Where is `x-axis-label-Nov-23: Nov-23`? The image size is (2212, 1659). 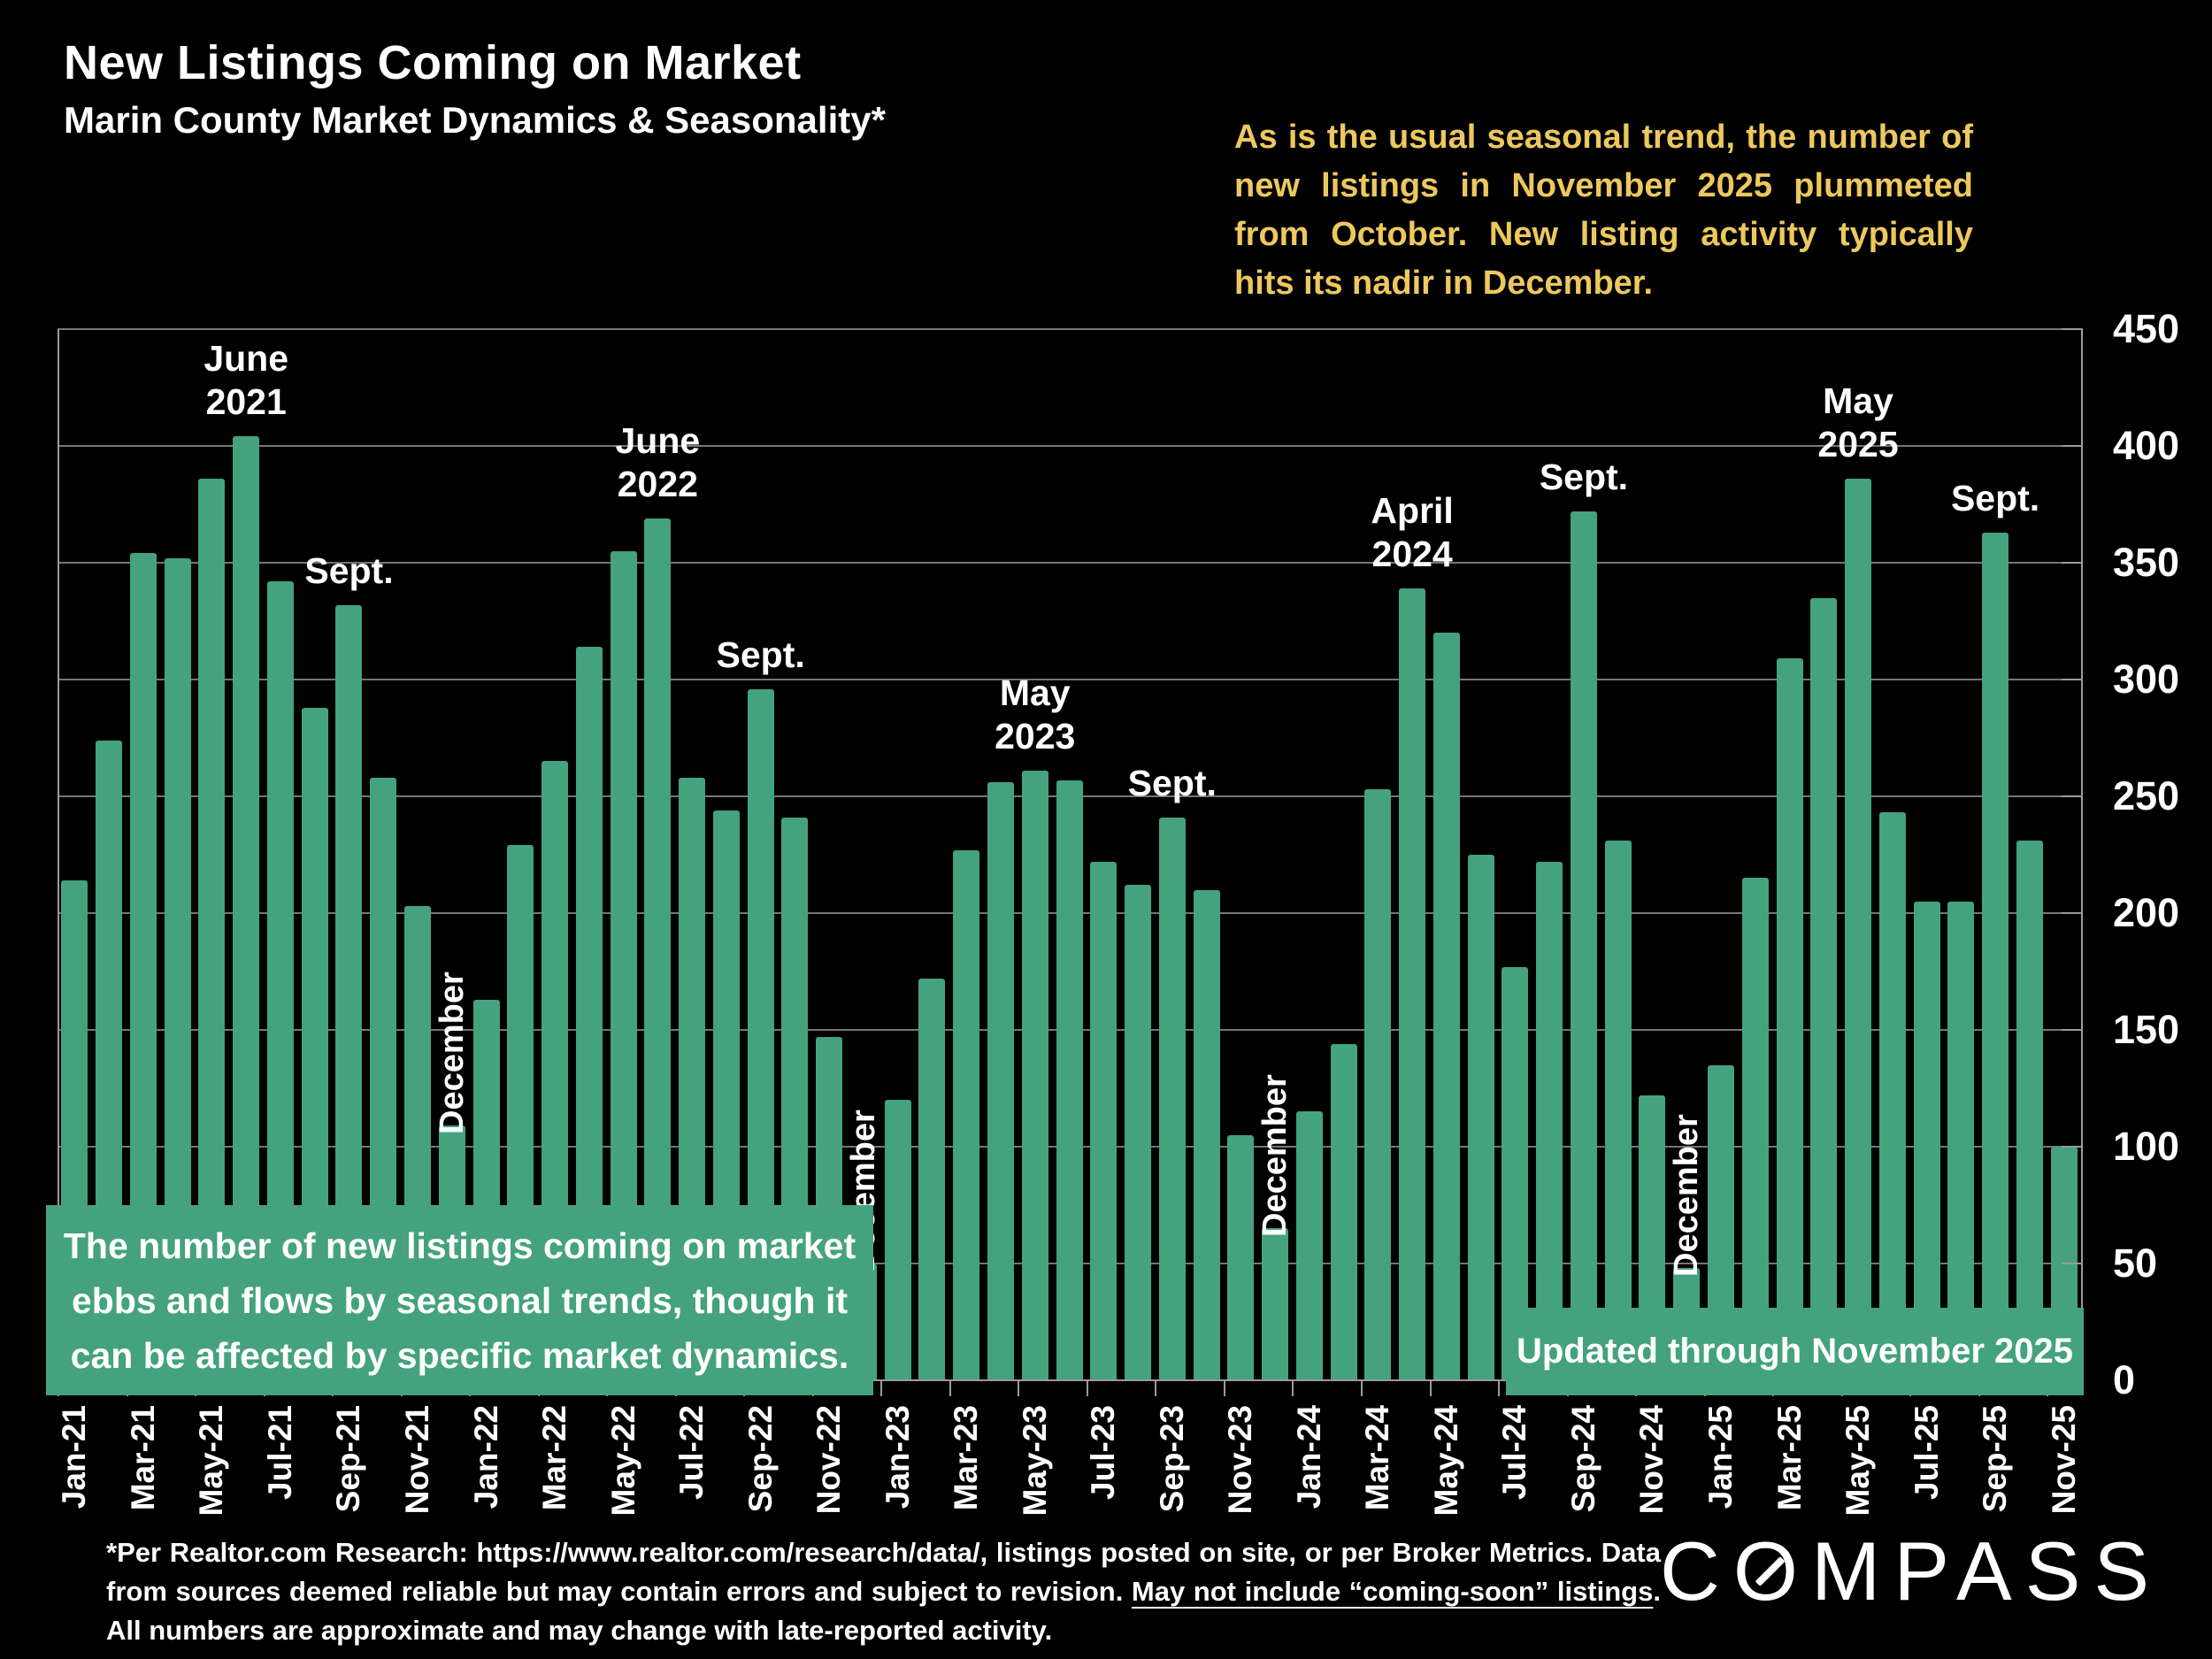
x-axis-label-Nov-23: Nov-23 is located at coordinates (1241, 1460).